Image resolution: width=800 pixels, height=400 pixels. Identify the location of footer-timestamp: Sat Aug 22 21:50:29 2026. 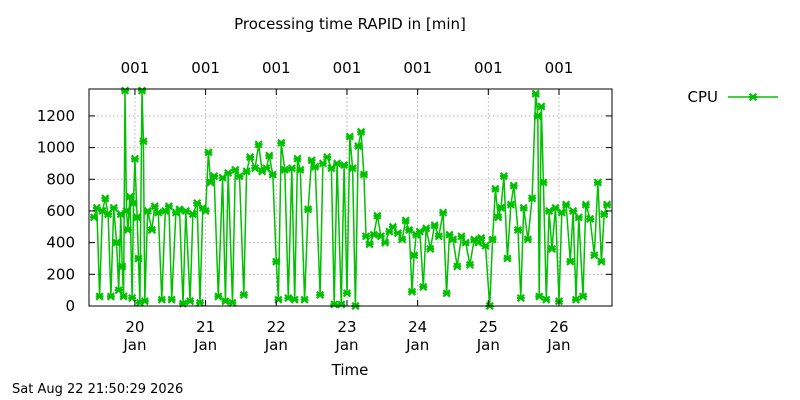
(98, 389).